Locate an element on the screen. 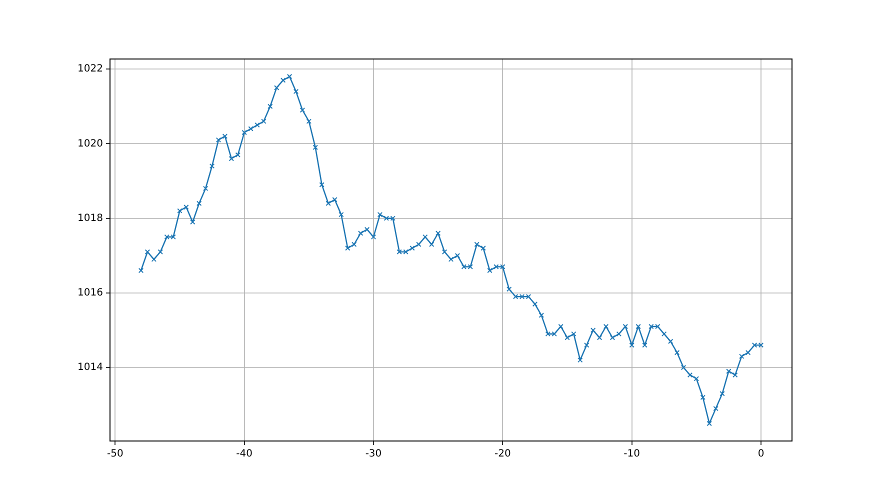 Image resolution: width=880 pixels, height=495 pixels. x-tick-label: -40 is located at coordinates (244, 454).